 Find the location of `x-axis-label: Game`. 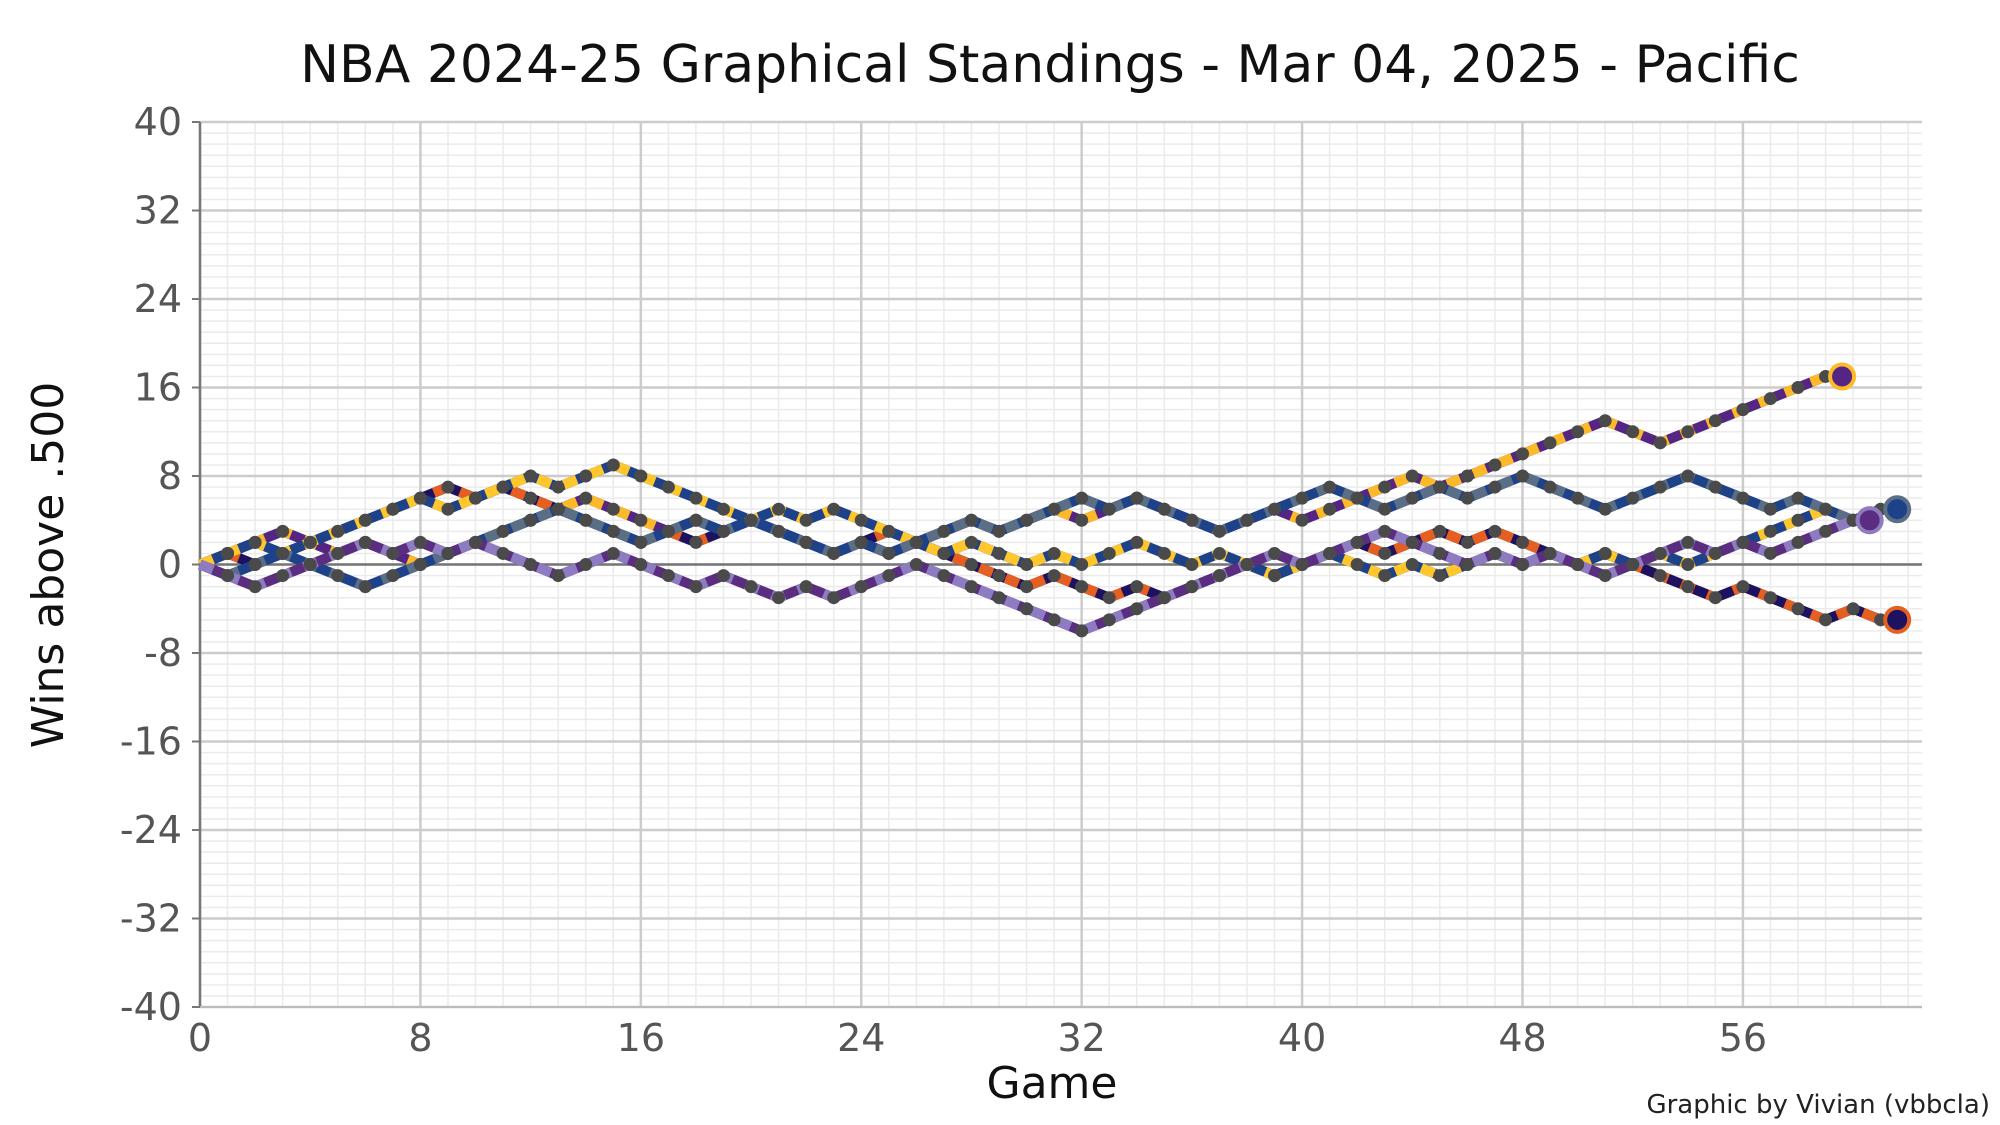

x-axis-label: Game is located at coordinates (1052, 1083).